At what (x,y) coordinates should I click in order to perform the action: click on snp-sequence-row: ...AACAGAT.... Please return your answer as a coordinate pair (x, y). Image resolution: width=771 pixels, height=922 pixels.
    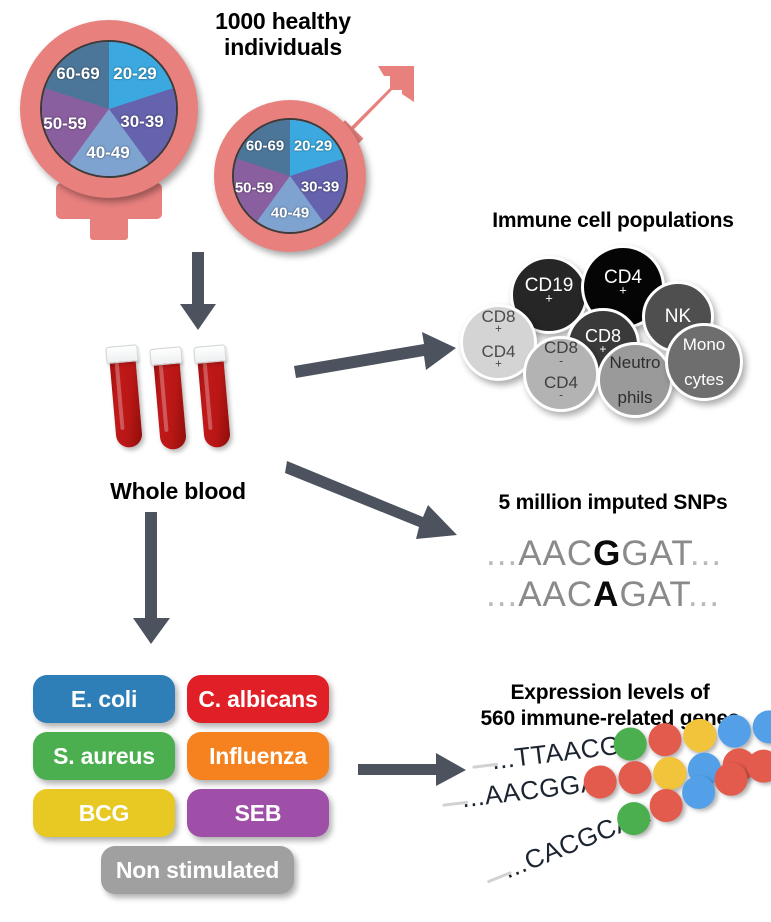
    Looking at the image, I should click on (603, 595).